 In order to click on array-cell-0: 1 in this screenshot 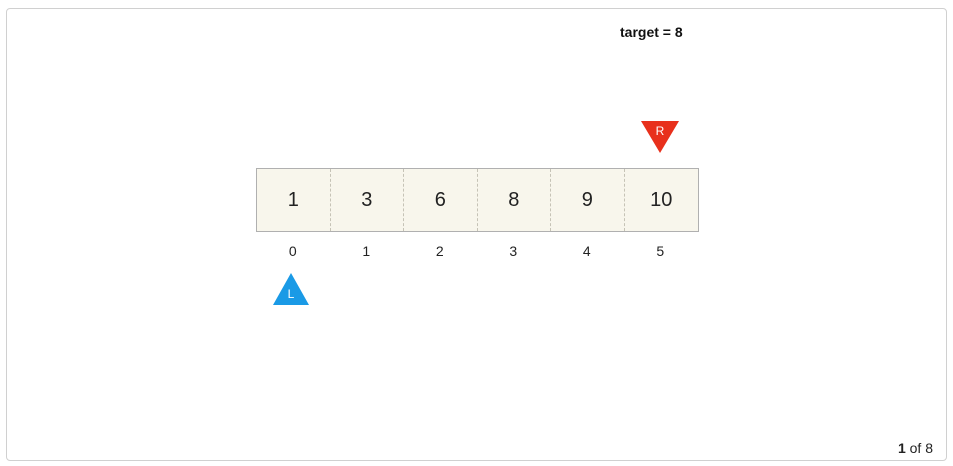, I will do `click(294, 200)`.